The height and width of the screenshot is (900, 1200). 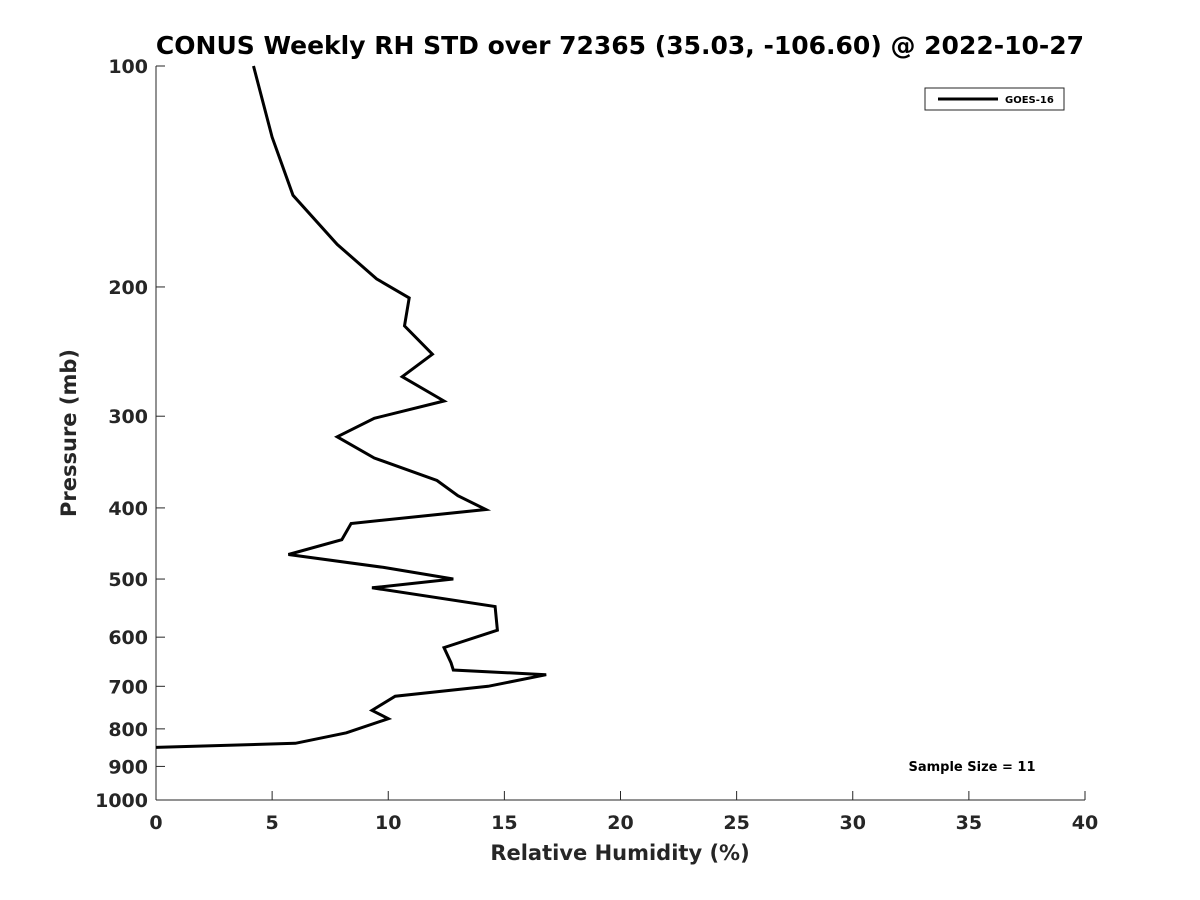 I want to click on x-tick-label: 10, so click(x=388, y=823).